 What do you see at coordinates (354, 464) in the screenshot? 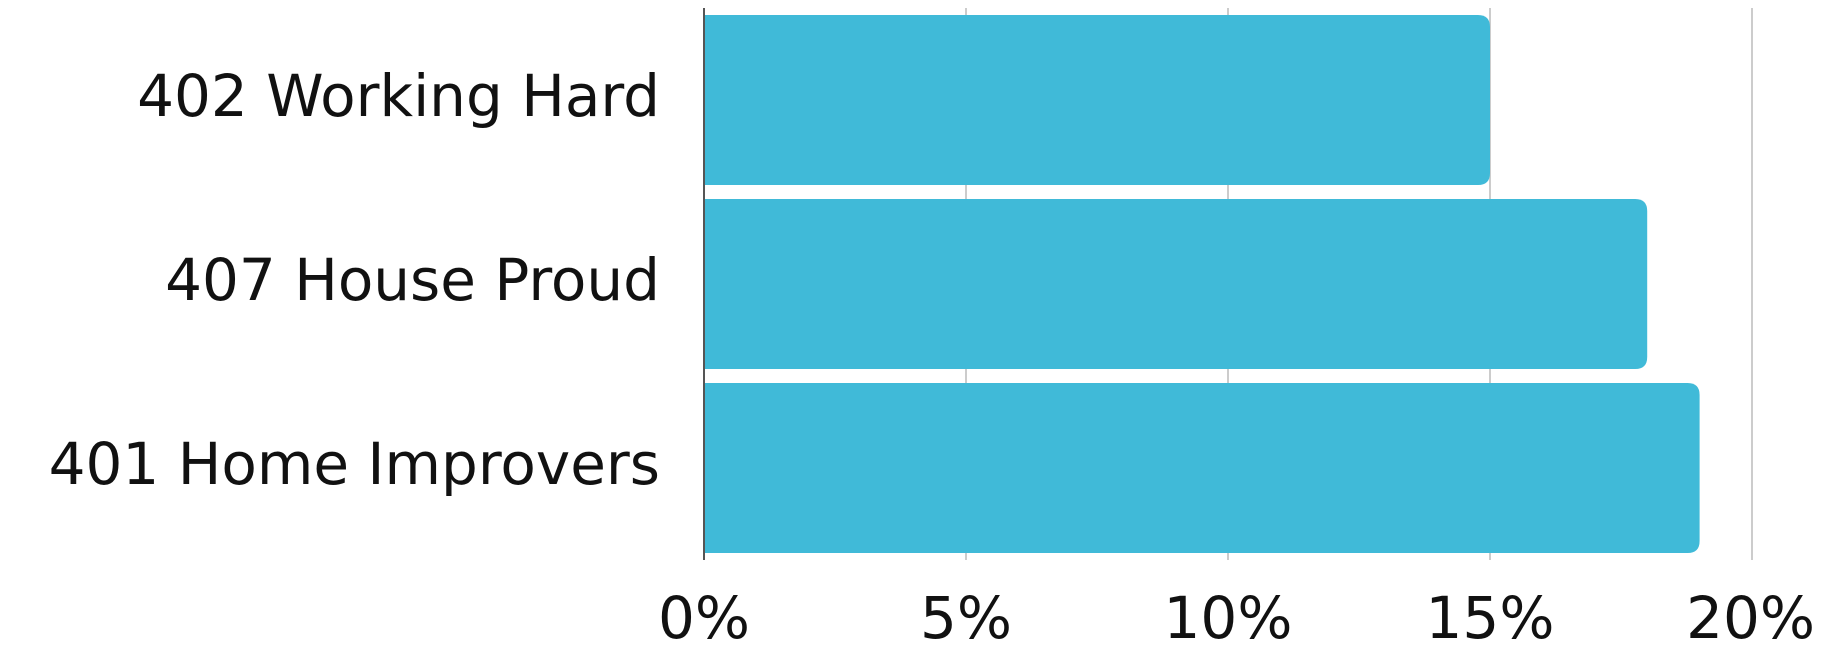
I see `category-label-2: 401 Home Improvers` at bounding box center [354, 464].